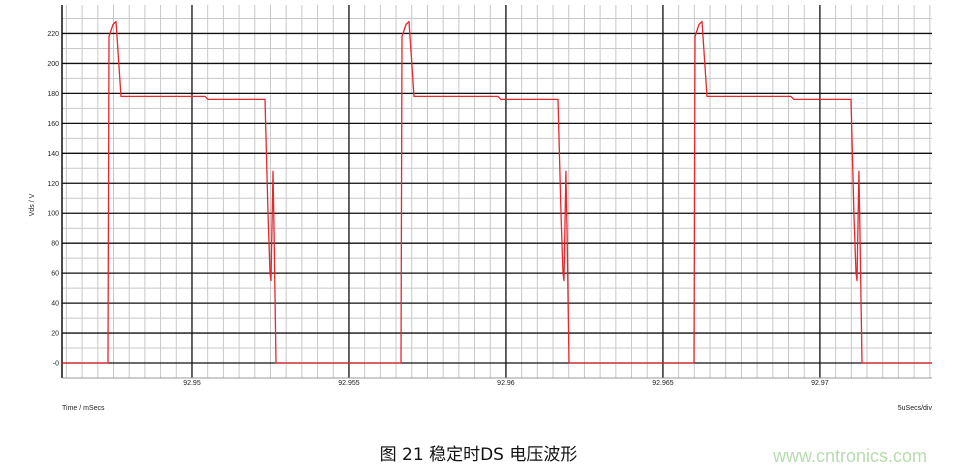  Describe the element at coordinates (53, 34) in the screenshot. I see `y-tick-label: 220` at that location.